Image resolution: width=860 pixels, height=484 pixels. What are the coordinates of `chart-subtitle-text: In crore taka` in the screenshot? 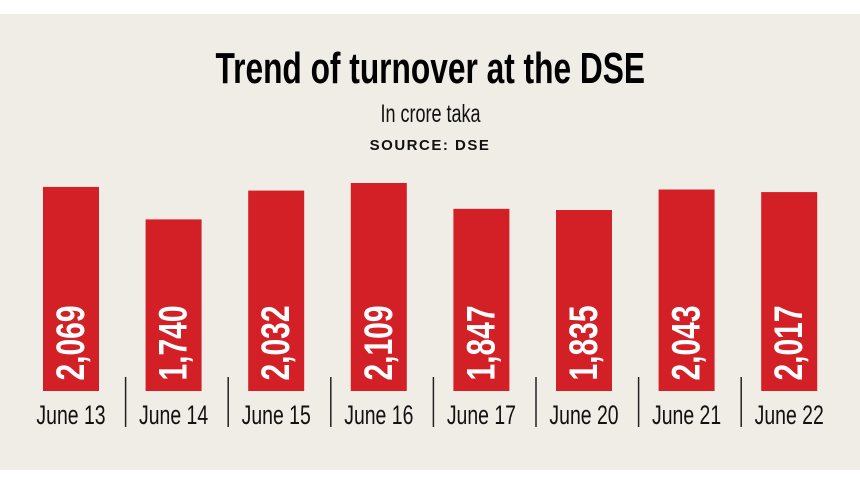 It's located at (430, 114).